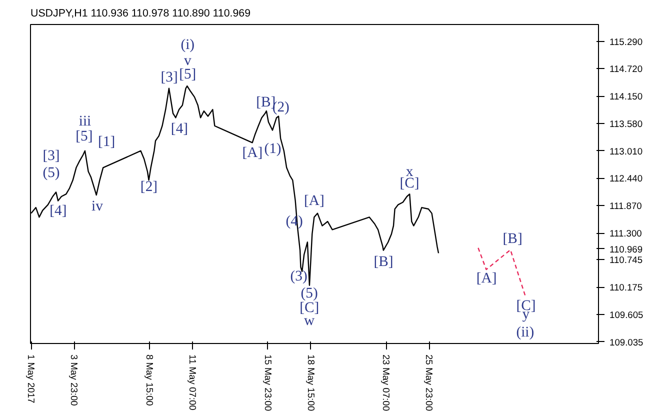  What do you see at coordinates (149, 380) in the screenshot?
I see `x-tick-label: 8 May 15:00` at bounding box center [149, 380].